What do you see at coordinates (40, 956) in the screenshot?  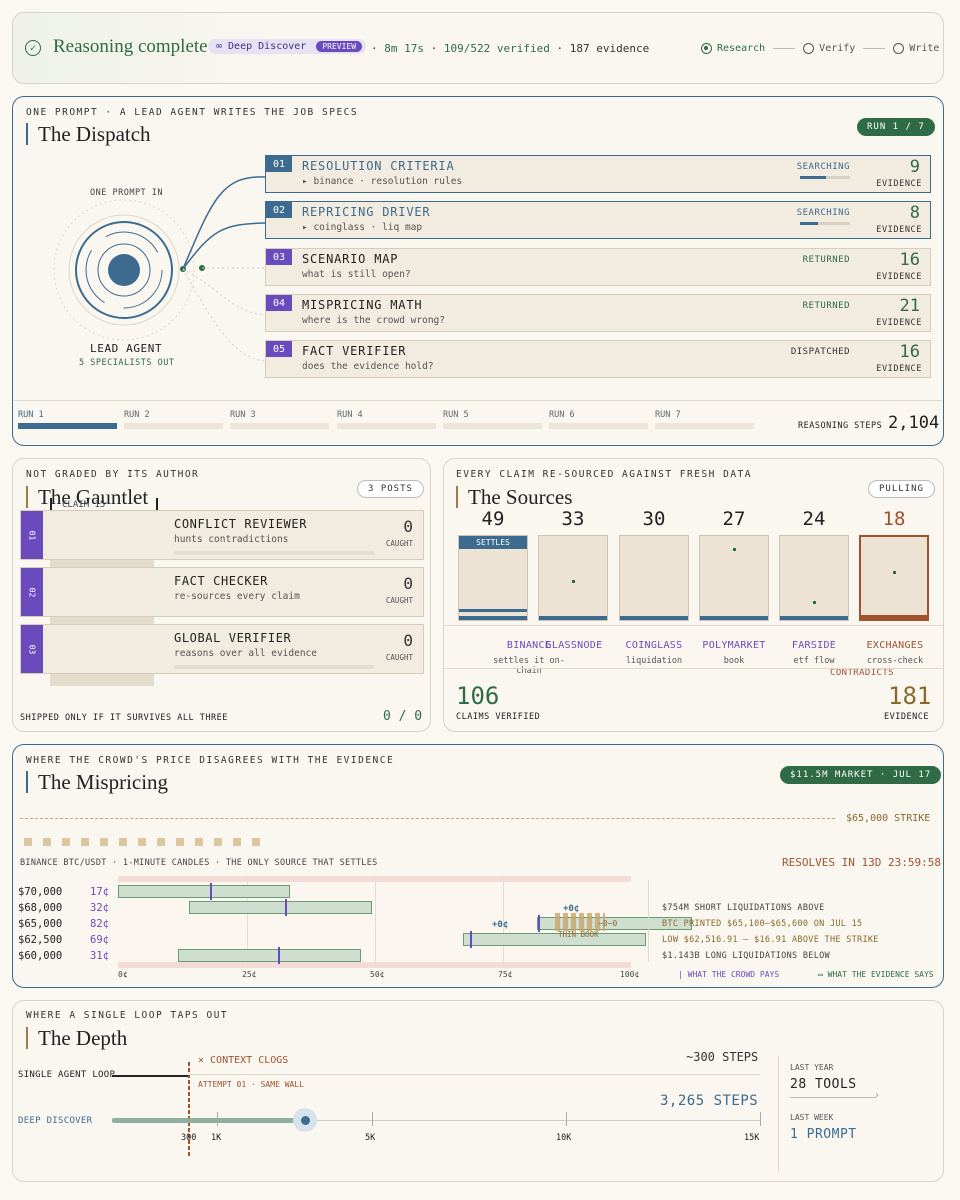 I see `strike-price: $60,000` at bounding box center [40, 956].